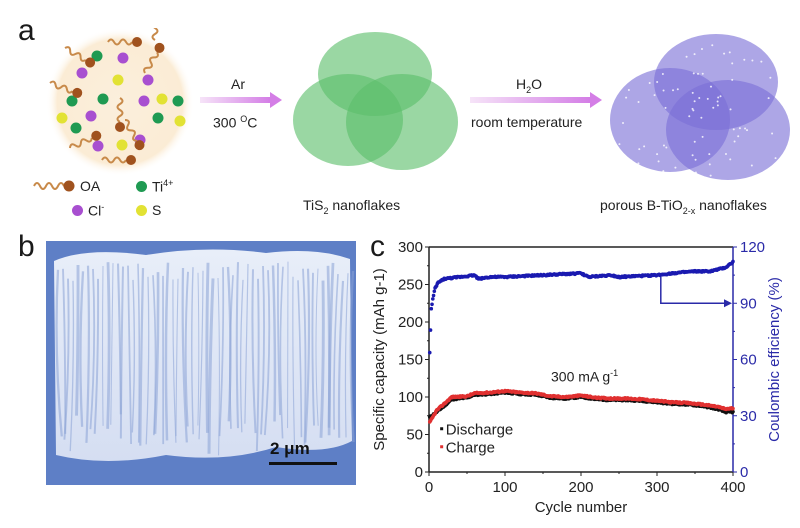 The height and width of the screenshot is (528, 800). I want to click on y2-tick-label: 90, so click(748, 303).